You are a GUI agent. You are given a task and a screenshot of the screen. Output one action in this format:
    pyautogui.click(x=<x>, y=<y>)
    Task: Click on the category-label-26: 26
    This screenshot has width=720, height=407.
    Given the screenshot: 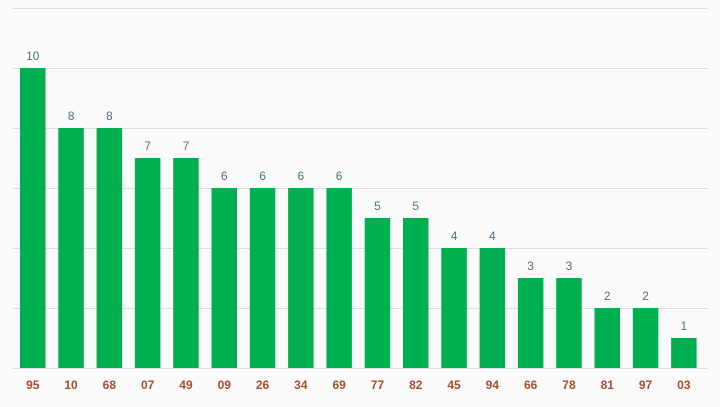 What is the action you would take?
    pyautogui.click(x=263, y=385)
    